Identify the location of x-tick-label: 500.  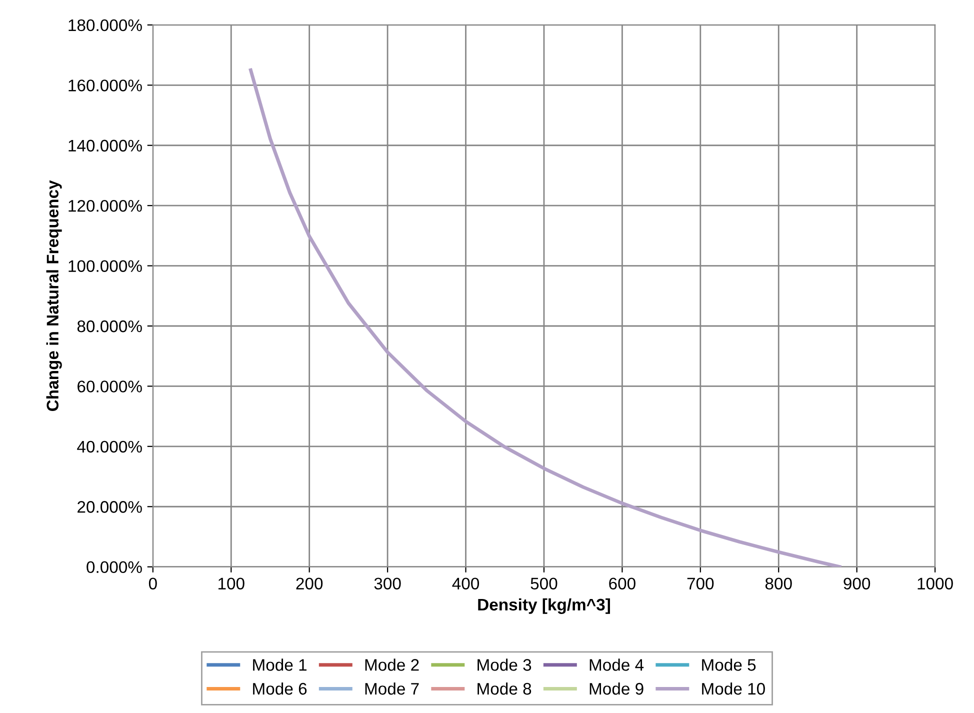
(544, 584).